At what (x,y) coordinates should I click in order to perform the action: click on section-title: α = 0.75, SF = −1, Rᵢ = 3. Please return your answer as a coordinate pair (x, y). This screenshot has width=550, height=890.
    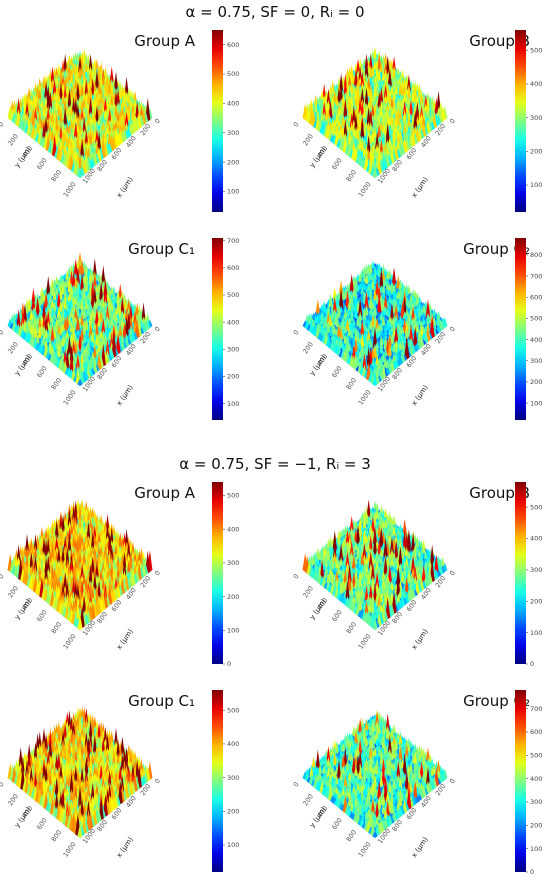
    Looking at the image, I should click on (275, 464).